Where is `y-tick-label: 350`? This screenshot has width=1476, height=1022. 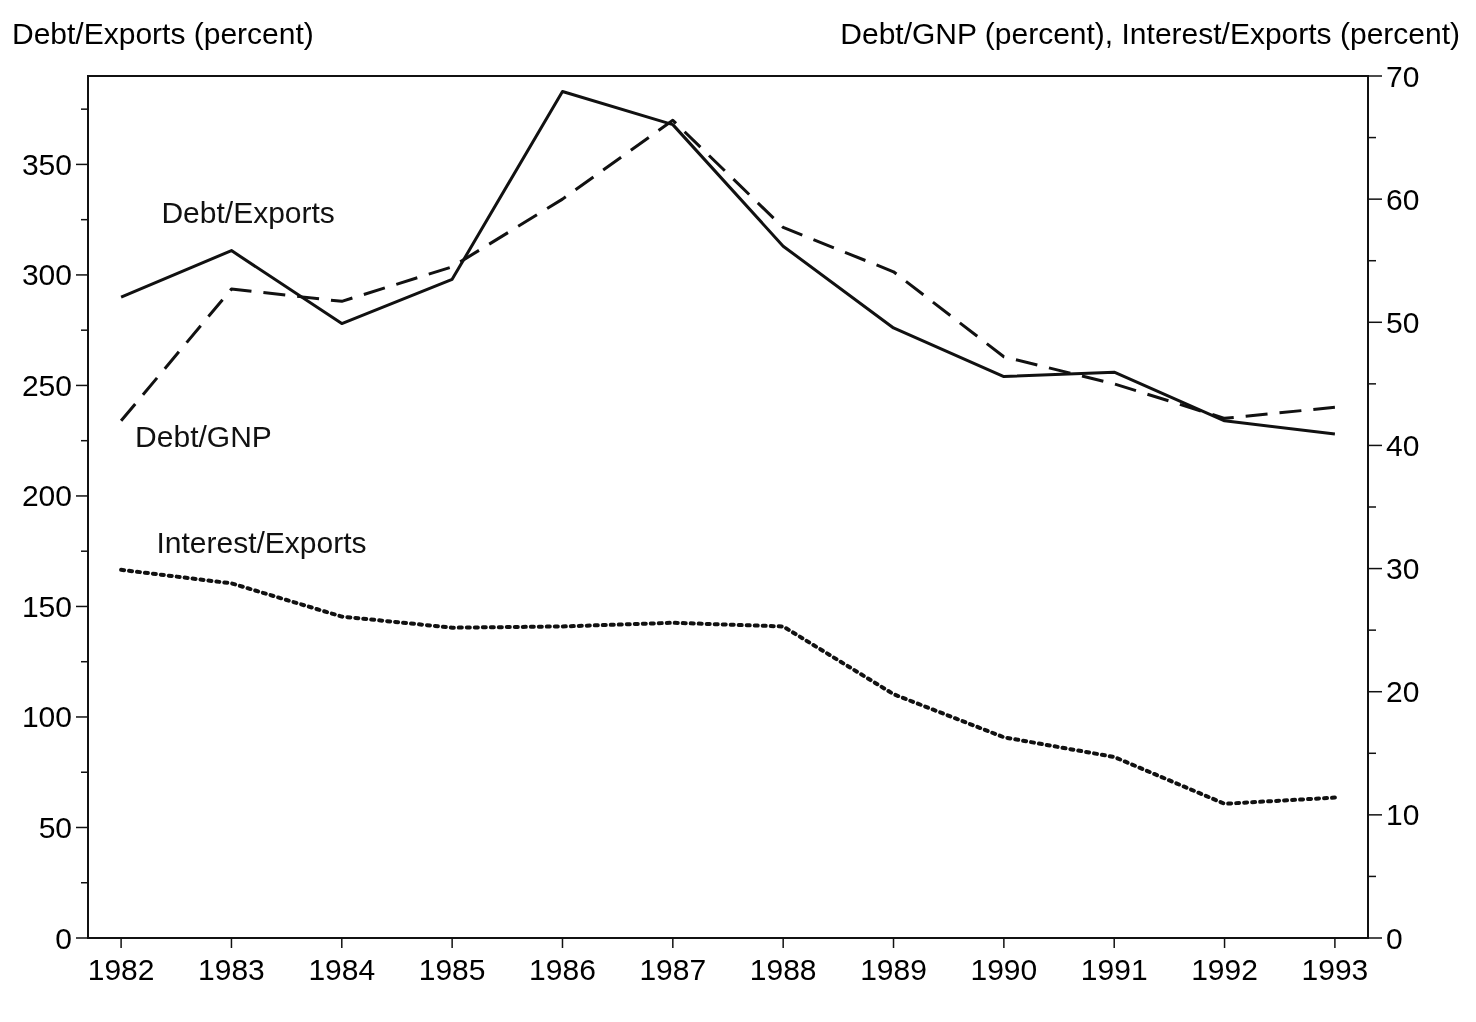
y-tick-label: 350 is located at coordinates (46, 164).